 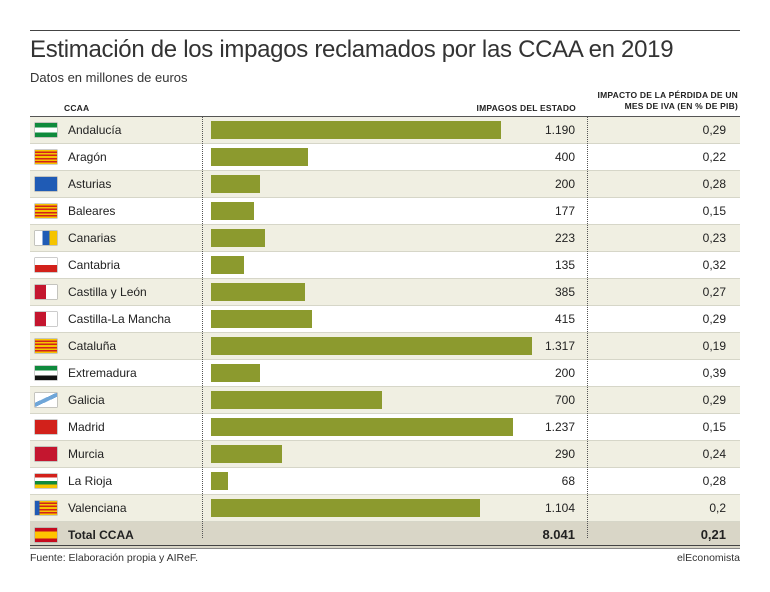 What do you see at coordinates (564, 211) in the screenshot?
I see `impagos-value: 177` at bounding box center [564, 211].